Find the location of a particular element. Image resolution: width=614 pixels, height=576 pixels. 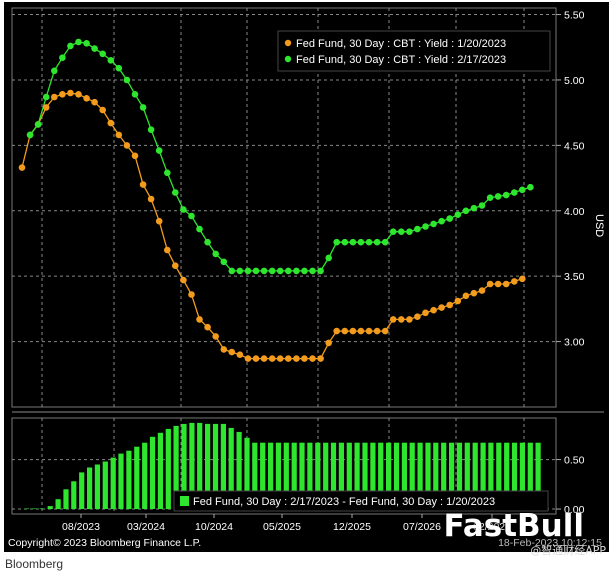

y-tick-label: 3.50 is located at coordinates (574, 277).